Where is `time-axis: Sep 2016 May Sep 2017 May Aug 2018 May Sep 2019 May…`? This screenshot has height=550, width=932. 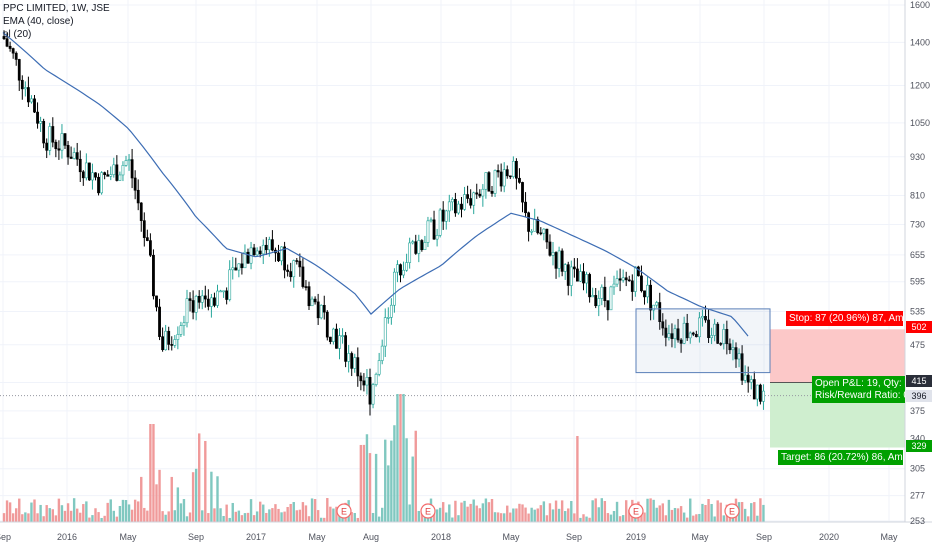 time-axis: Sep 2016 May Sep 2017 May Aug 2018 May Sep 2019 May… is located at coordinates (449, 537).